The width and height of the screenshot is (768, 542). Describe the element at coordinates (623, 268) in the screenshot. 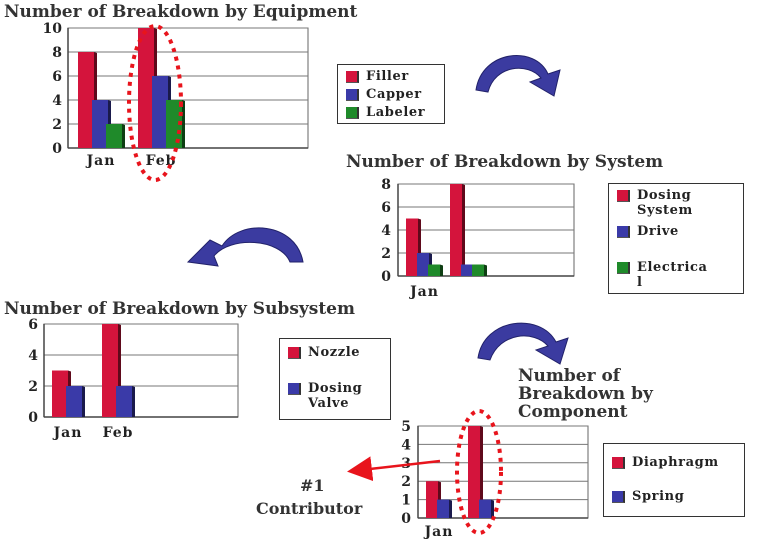

I see `legend-swatch-electrical` at that location.